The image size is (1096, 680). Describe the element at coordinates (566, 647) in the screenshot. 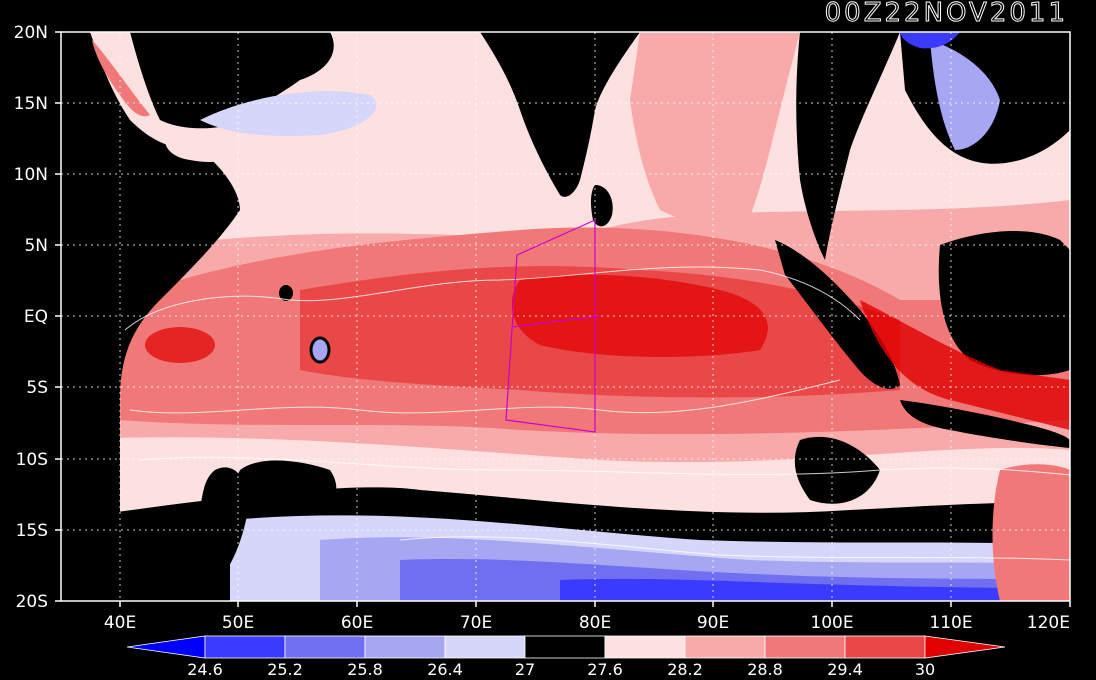

I see `colorbar` at that location.